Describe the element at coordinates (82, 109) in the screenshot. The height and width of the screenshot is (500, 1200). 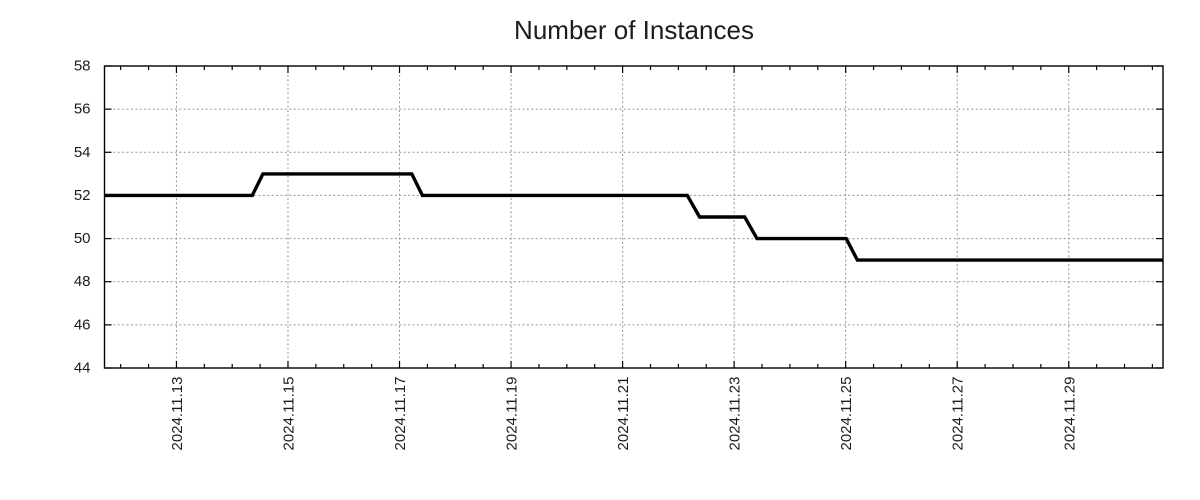
I see `y-tick-label: 56` at that location.